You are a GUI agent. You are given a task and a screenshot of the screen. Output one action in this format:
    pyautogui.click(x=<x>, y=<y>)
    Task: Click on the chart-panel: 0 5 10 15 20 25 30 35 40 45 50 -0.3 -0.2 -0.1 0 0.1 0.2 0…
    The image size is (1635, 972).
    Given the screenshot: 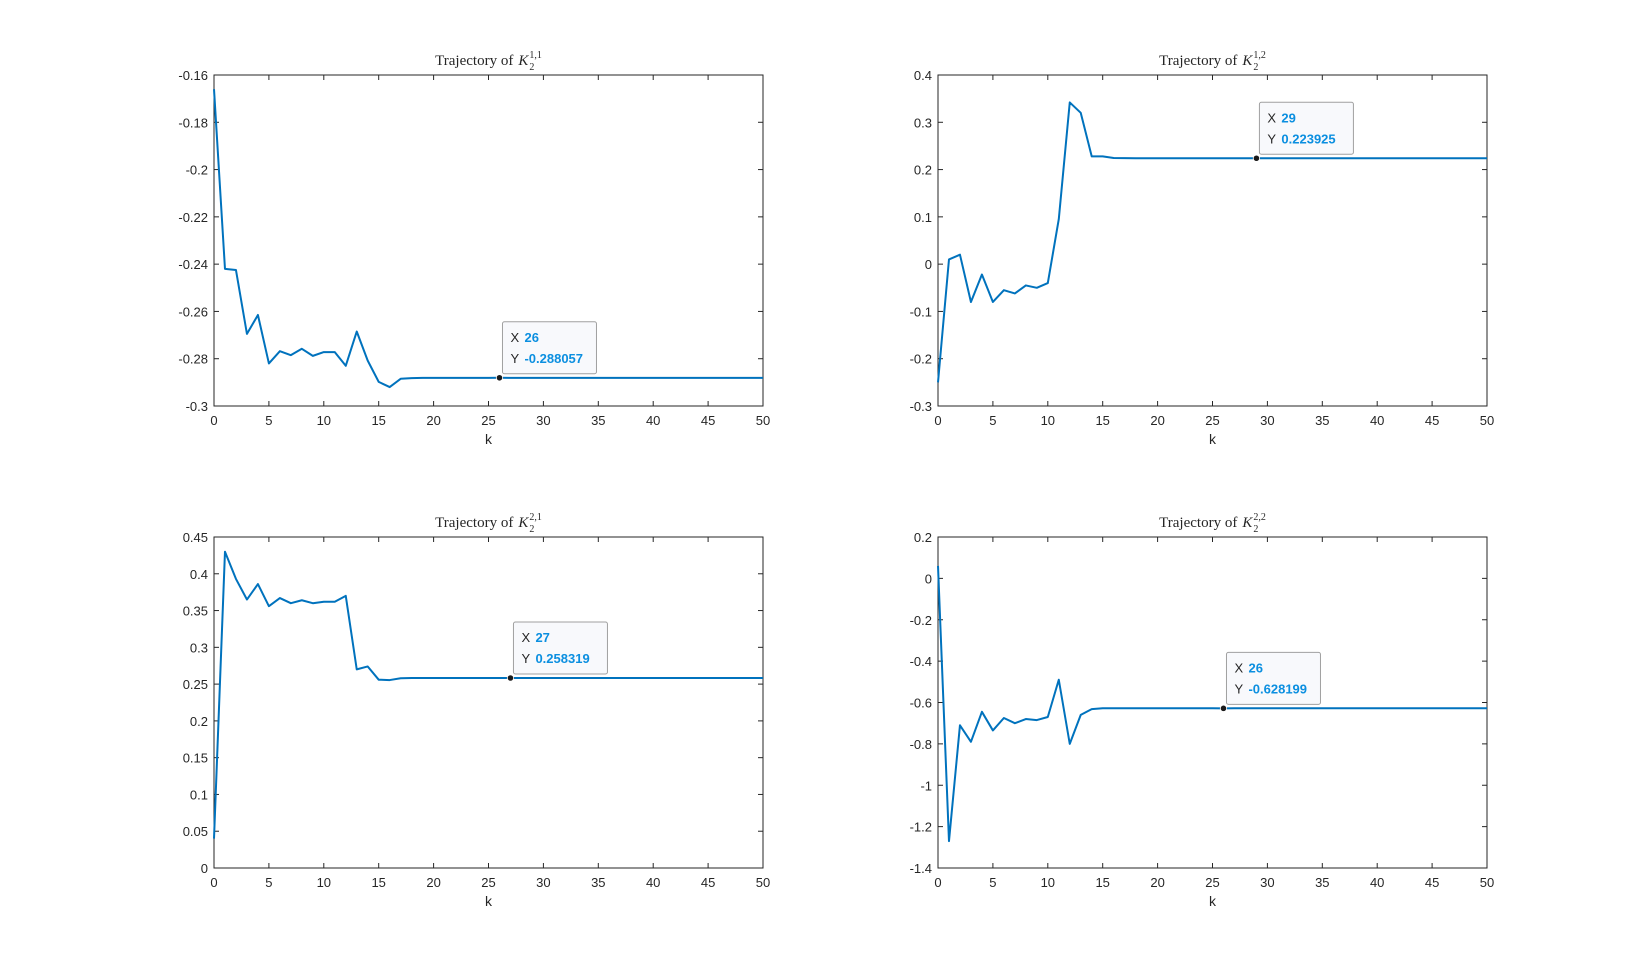 What is the action you would take?
    pyautogui.click(x=1202, y=248)
    